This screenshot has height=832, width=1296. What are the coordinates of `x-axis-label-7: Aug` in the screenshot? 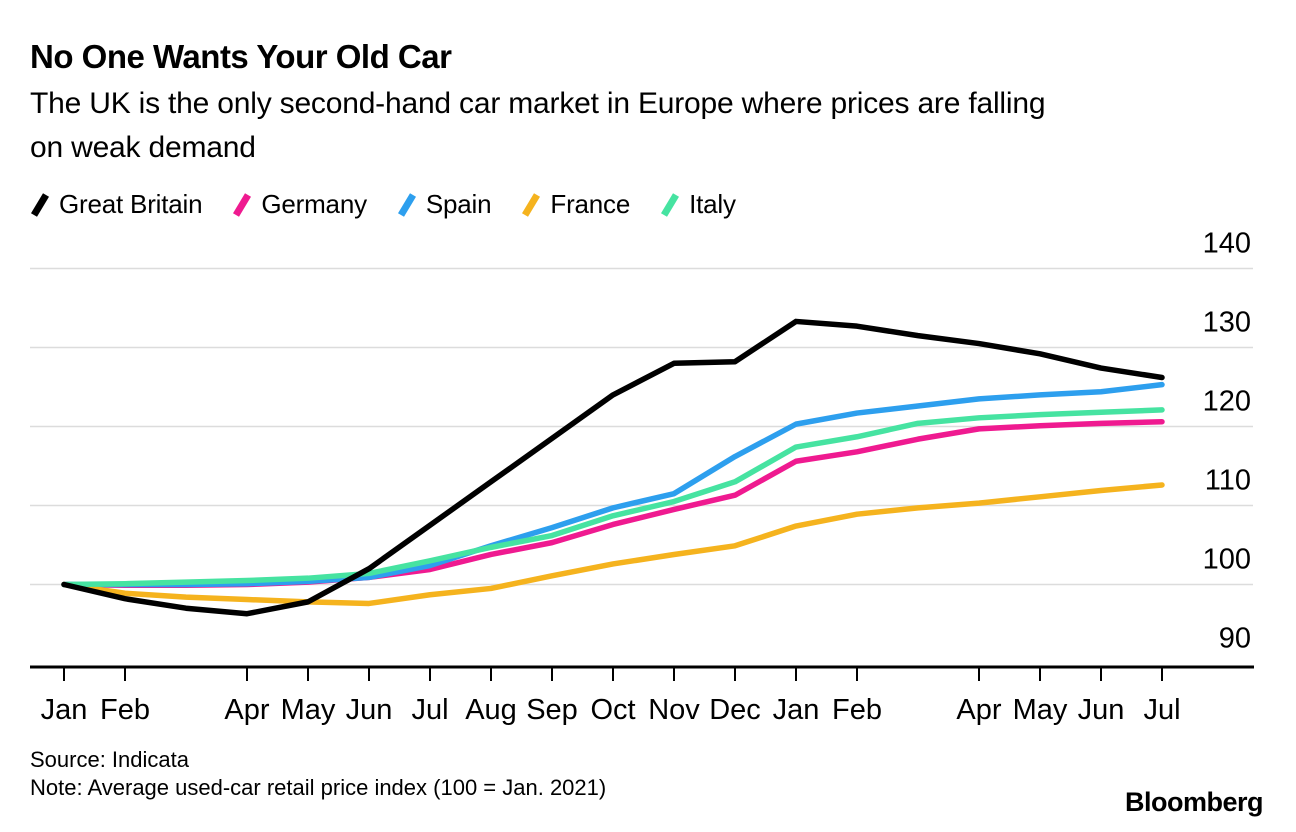 It's located at (491, 710).